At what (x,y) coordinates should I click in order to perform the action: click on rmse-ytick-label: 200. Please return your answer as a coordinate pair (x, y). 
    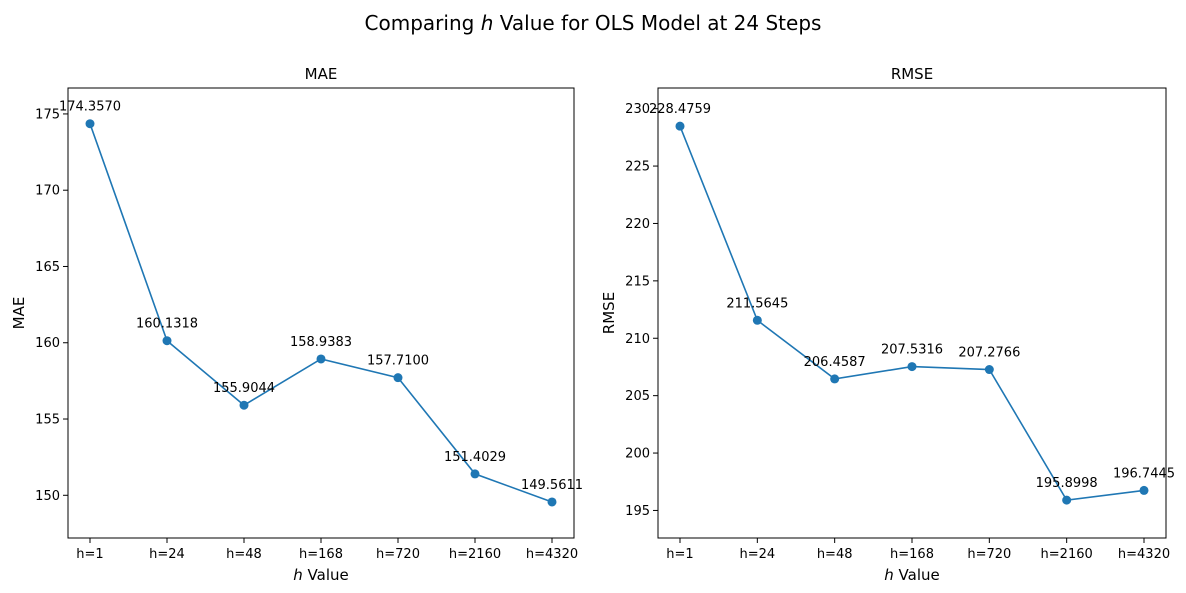
    Looking at the image, I should click on (637, 454).